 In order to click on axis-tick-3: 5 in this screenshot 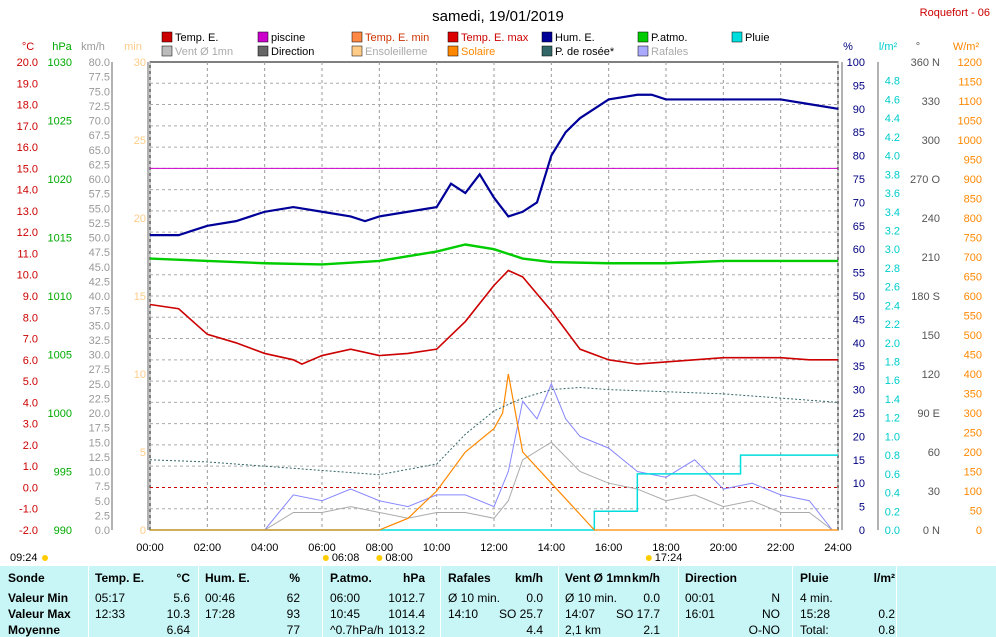, I will do `click(143, 453)`.